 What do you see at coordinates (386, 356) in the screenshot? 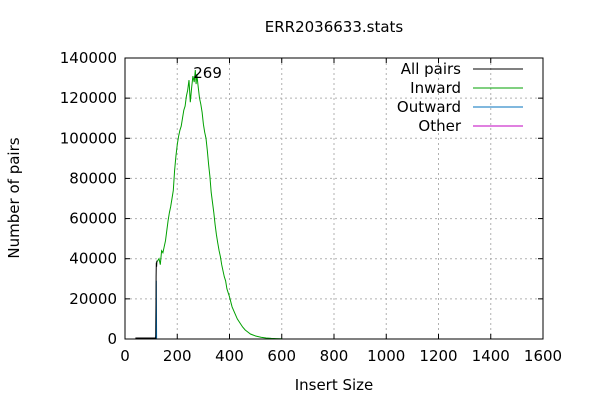
I see `x-tick-label: 1000` at bounding box center [386, 356].